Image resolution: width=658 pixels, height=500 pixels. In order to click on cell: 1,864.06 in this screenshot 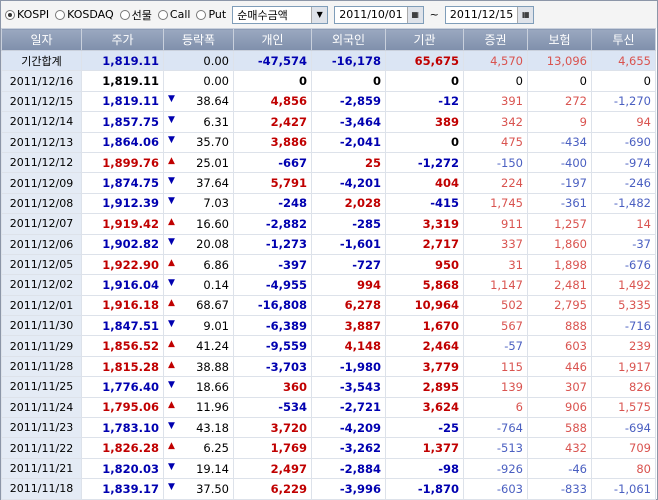, I will do `click(122, 142)`.